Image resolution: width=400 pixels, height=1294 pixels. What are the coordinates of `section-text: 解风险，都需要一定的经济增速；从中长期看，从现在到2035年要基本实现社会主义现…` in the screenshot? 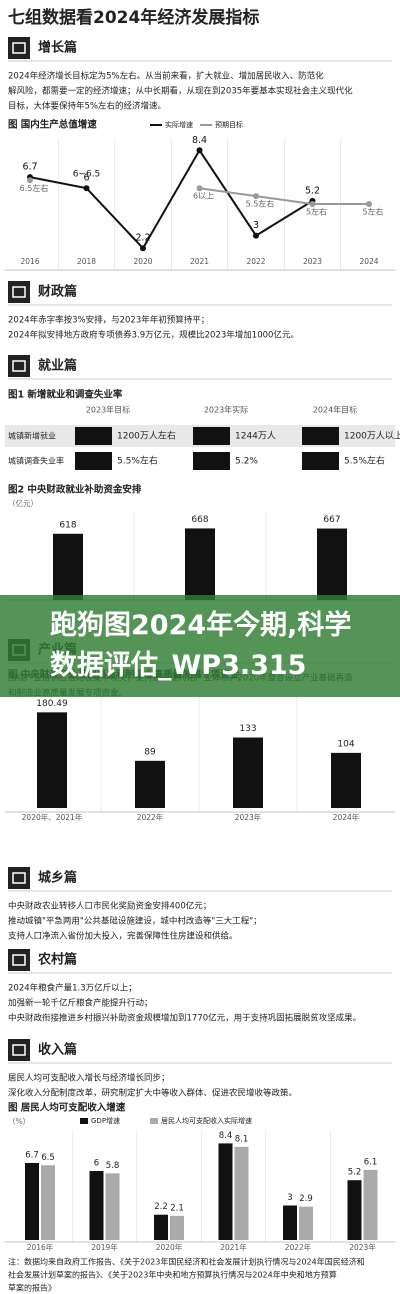 It's located at (180, 91).